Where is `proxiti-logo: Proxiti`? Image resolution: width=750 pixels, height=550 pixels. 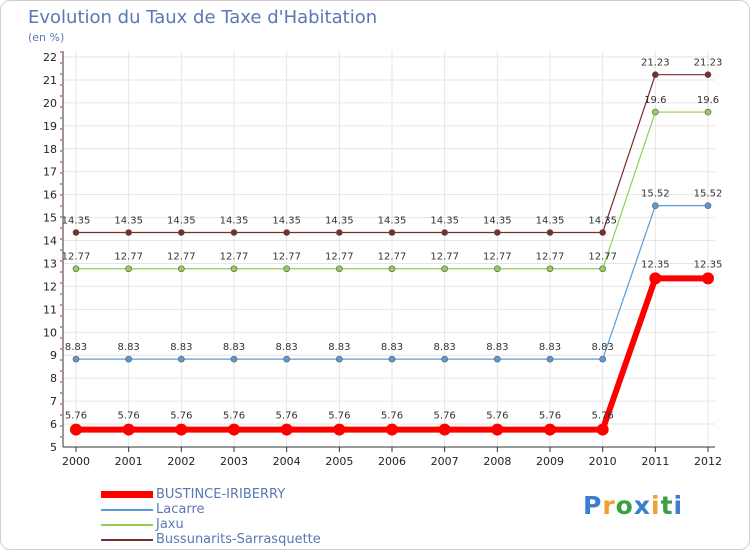 proxiti-logo: Proxiti is located at coordinates (633, 505).